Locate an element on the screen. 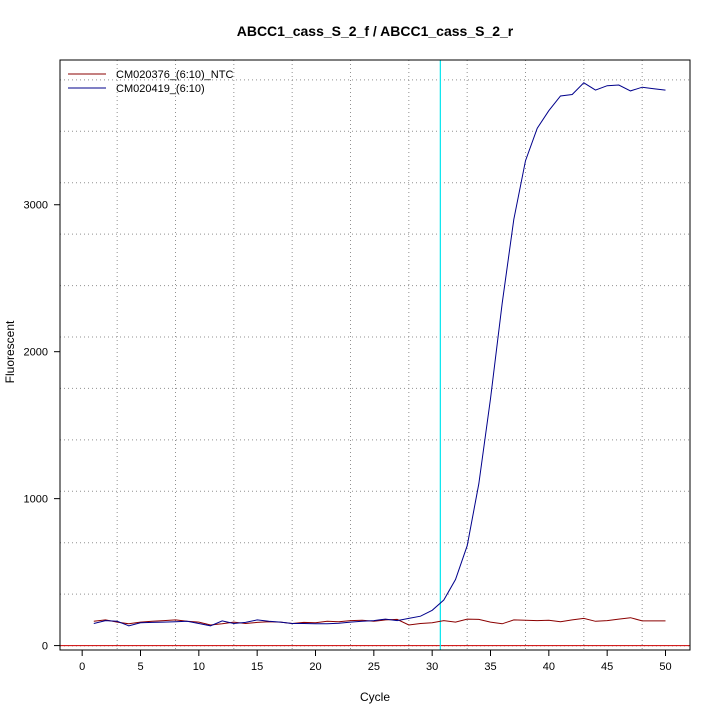 This screenshot has width=720, height=725. y-tick-label: 3000 is located at coordinates (36, 206).